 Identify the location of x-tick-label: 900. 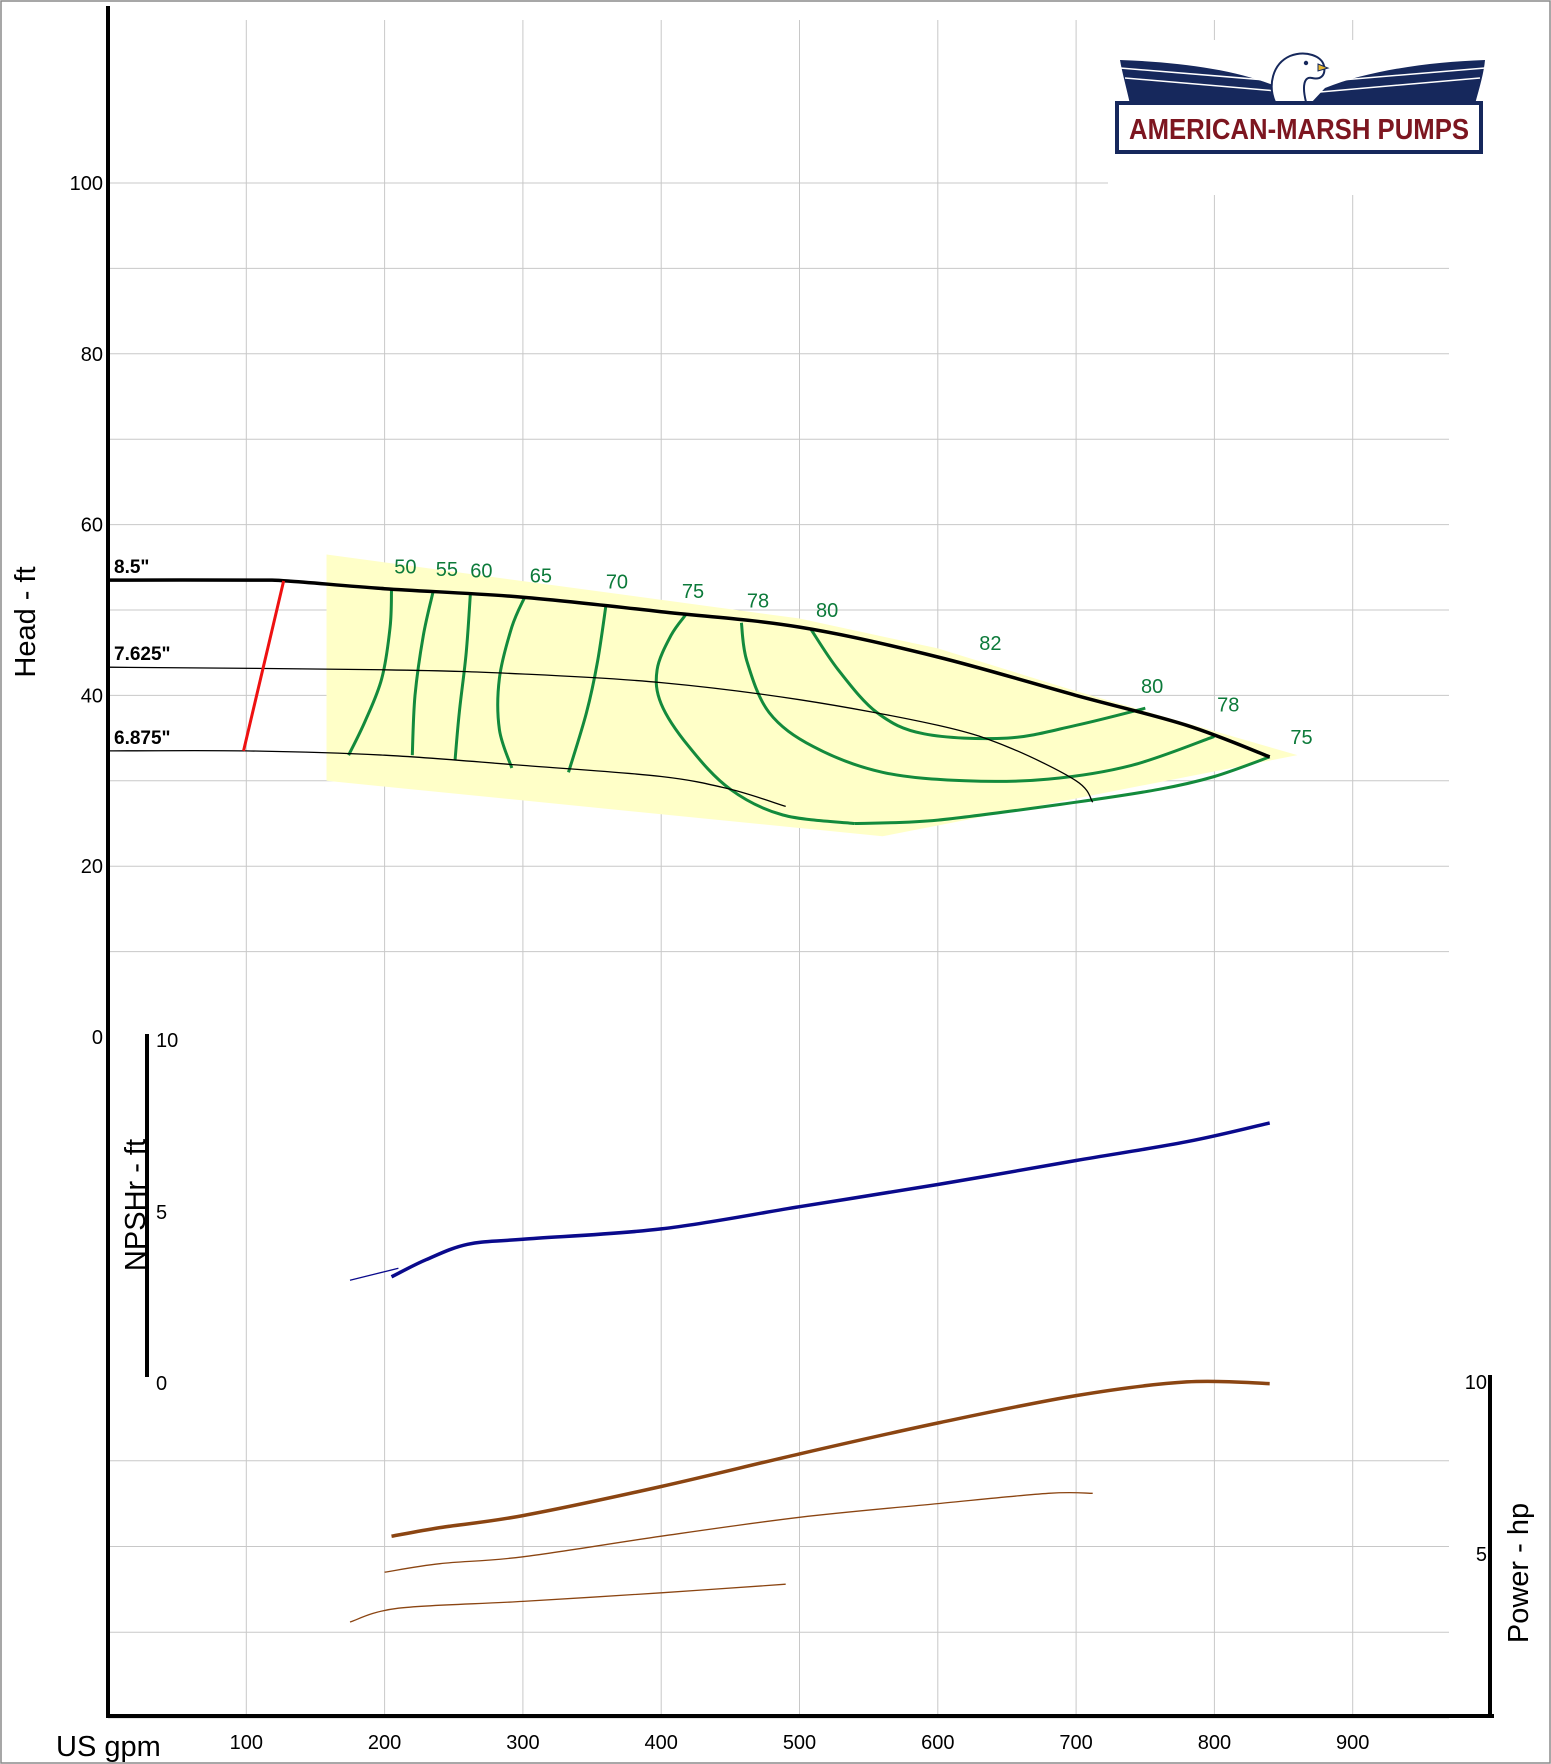
(1352, 1743).